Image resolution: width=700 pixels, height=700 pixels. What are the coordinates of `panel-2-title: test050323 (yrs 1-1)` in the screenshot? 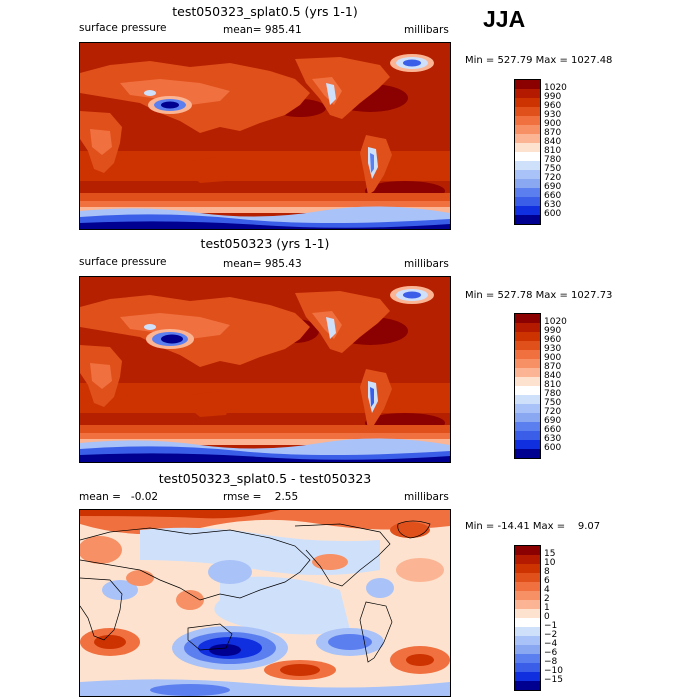 It's located at (265, 243).